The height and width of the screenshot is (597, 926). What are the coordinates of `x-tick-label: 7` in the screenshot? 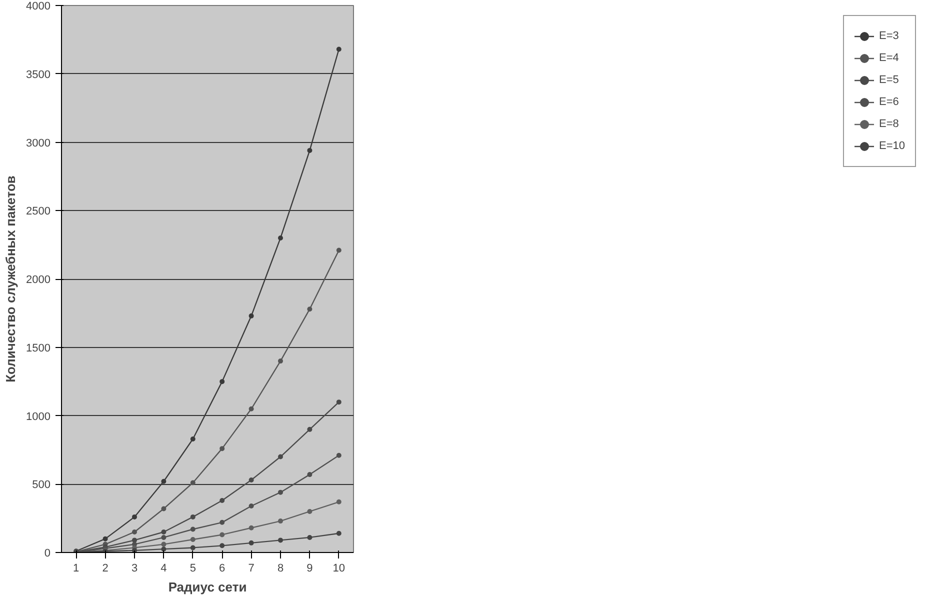 It's located at (251, 568).